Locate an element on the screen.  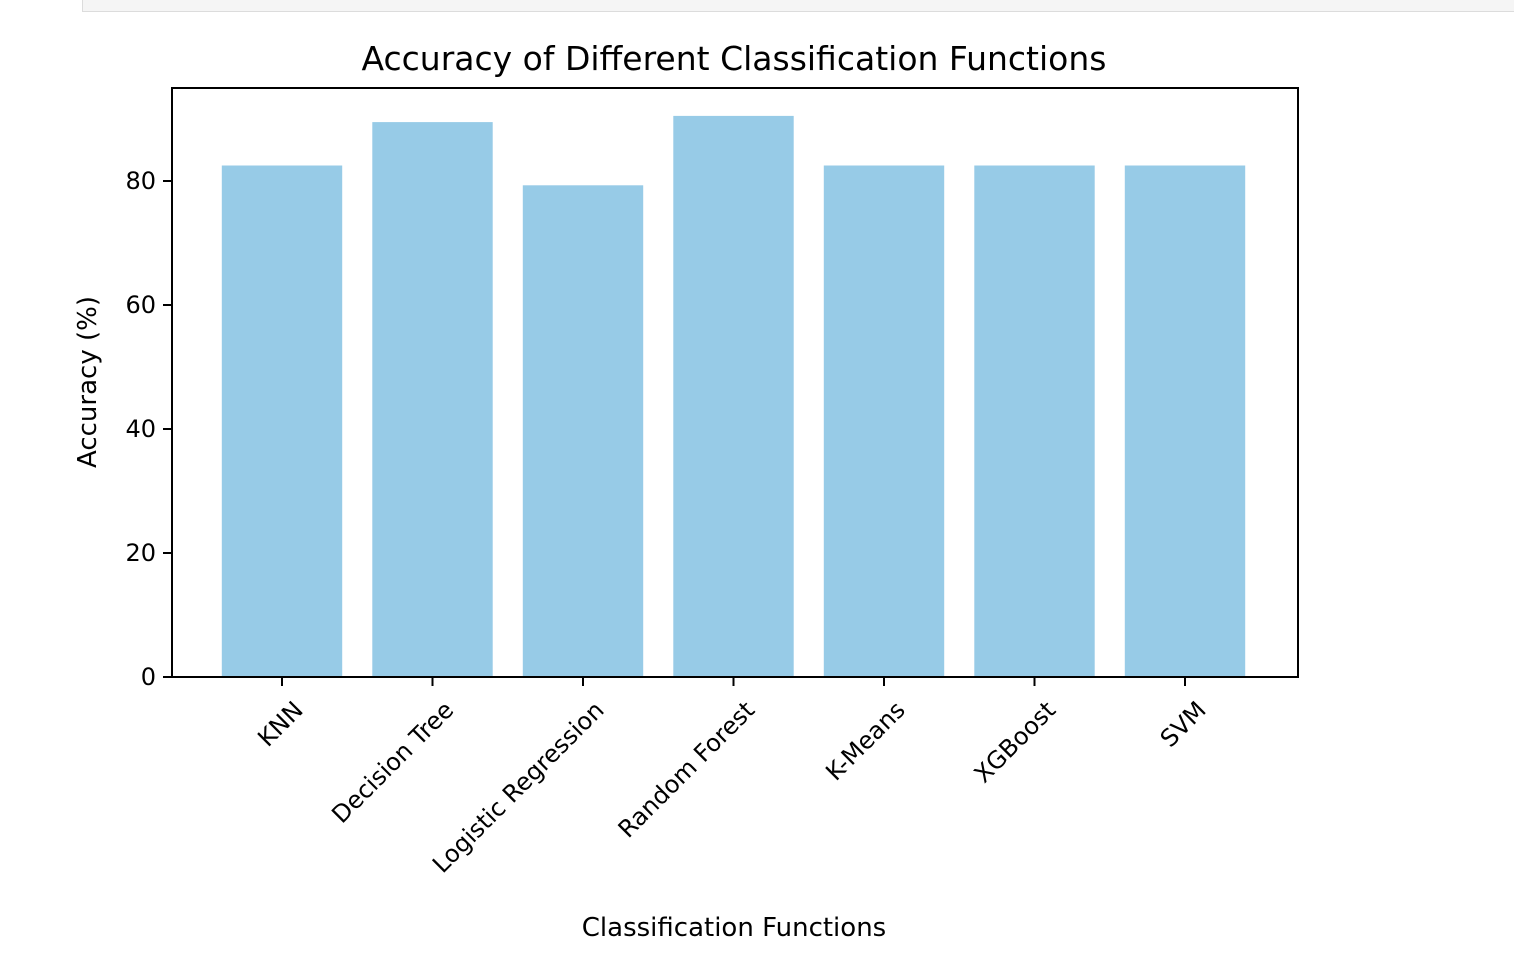
y-tick-label: 20 is located at coordinates (140, 553).